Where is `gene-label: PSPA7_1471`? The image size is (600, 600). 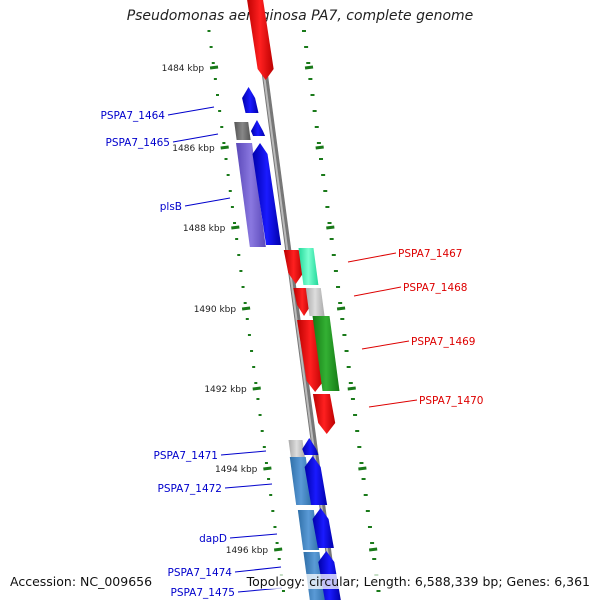 gene-label: PSPA7_1471 is located at coordinates (186, 456).